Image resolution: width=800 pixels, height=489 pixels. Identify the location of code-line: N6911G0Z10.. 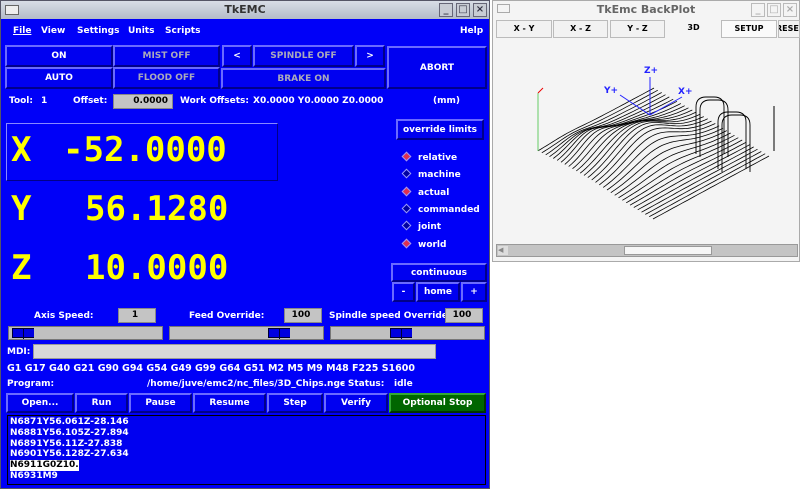
(44, 465).